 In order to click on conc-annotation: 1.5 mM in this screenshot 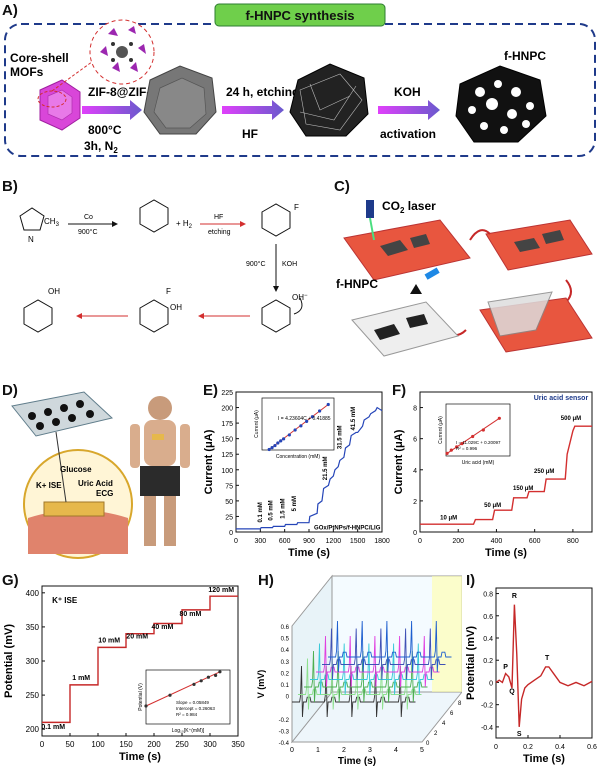, I will do `click(284, 508)`.